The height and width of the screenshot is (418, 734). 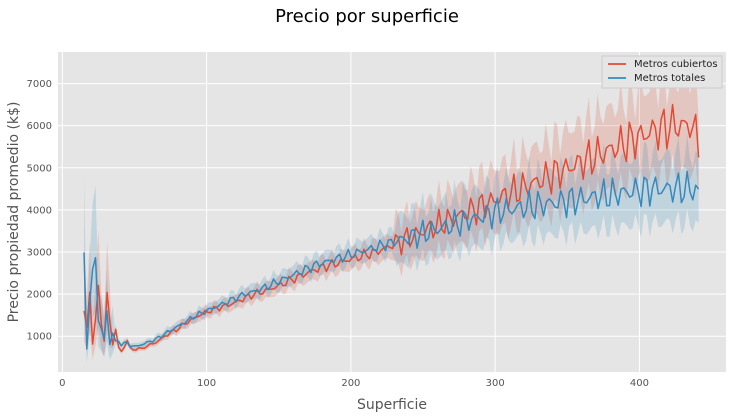 I want to click on y-tick-label: 6000, so click(x=39, y=126).